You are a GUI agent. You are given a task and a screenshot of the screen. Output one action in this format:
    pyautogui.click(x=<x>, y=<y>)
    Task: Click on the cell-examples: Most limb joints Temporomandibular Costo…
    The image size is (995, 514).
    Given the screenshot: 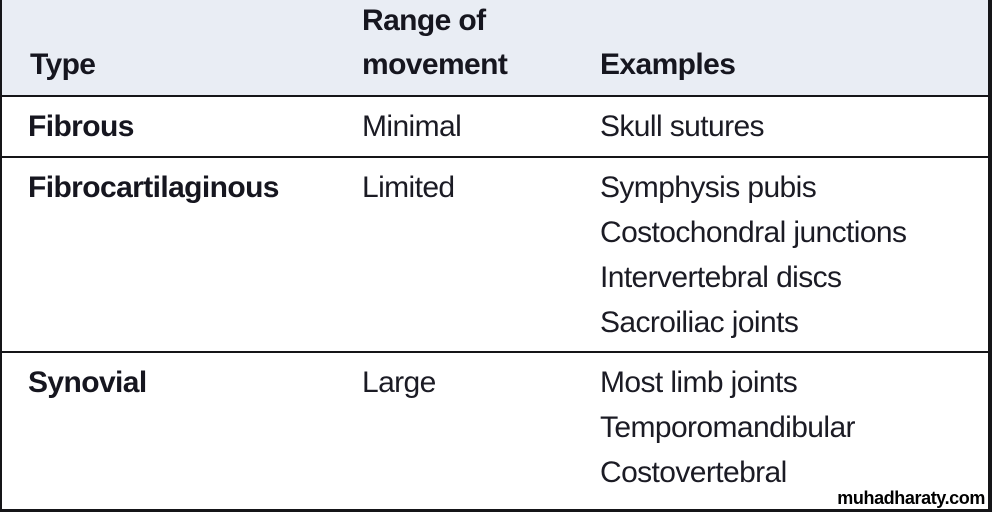 What is the action you would take?
    pyautogui.click(x=794, y=431)
    